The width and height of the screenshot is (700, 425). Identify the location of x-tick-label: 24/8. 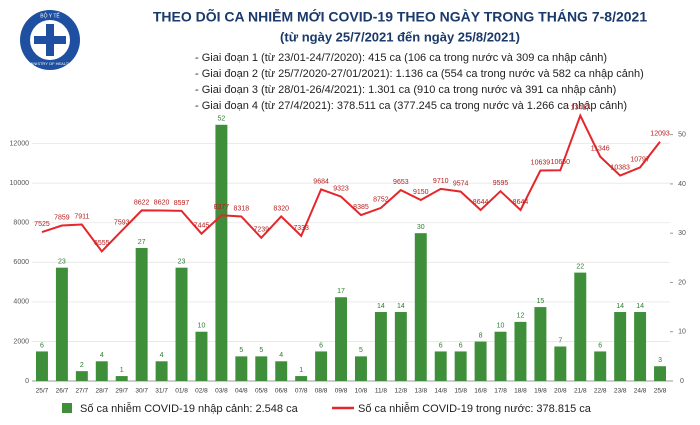
(640, 391).